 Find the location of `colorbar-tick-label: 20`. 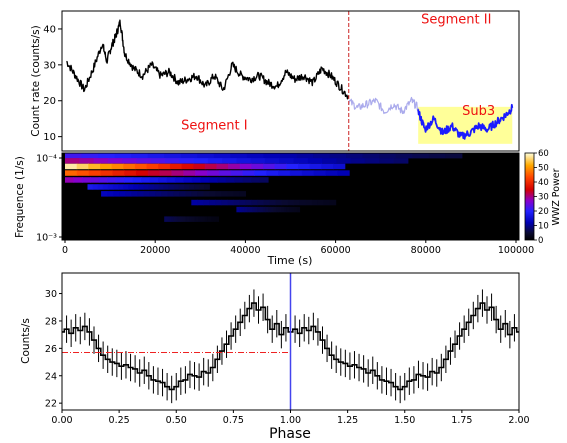

colorbar-tick-label: 20 is located at coordinates (543, 212).